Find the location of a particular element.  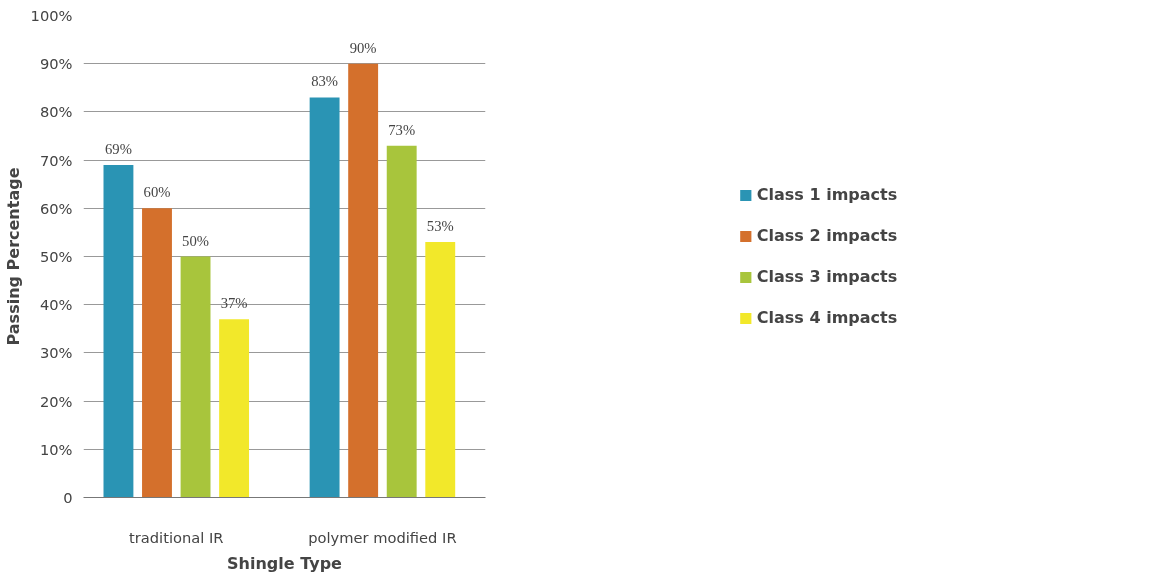

y-tick-label: 100% is located at coordinates (51, 15).